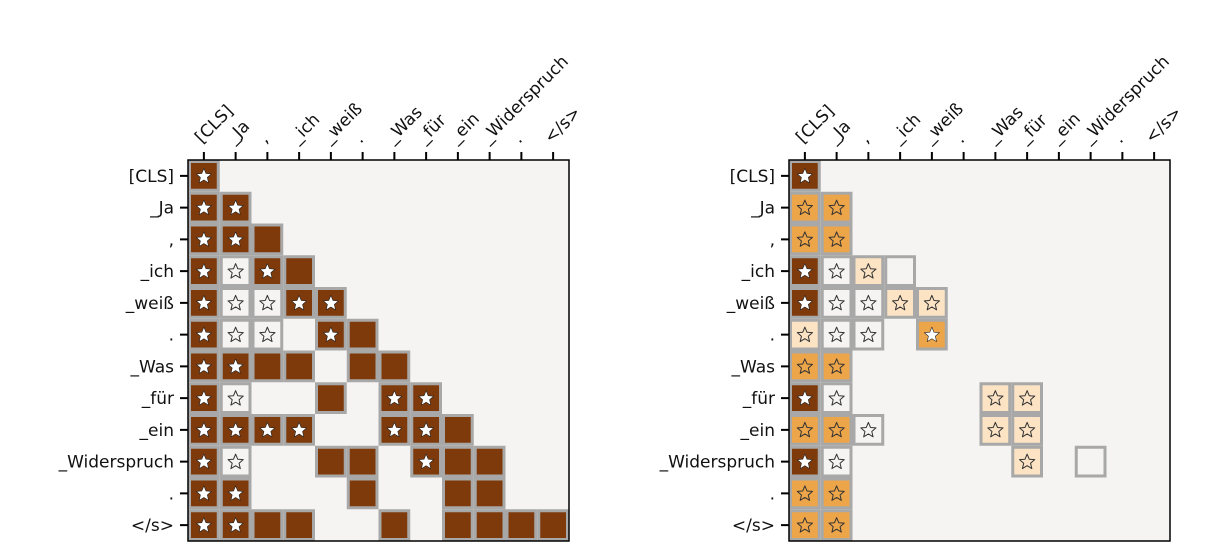 The image size is (1216, 551). What do you see at coordinates (152, 367) in the screenshot?
I see `y-tick-label: _Was` at bounding box center [152, 367].